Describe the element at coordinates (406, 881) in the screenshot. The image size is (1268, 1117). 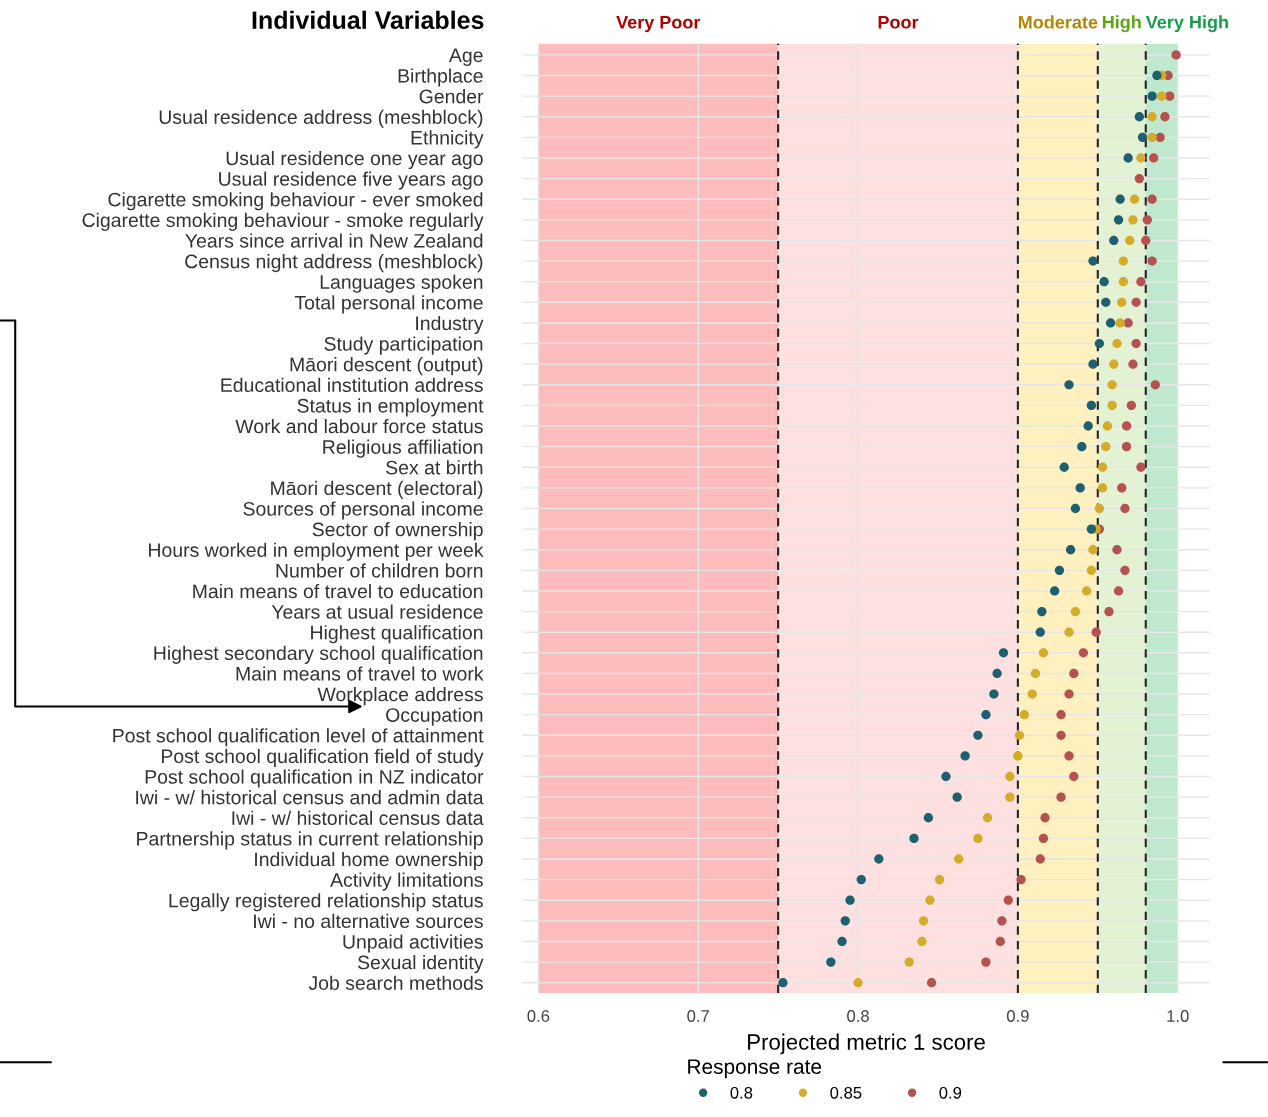
I see `y-tick-label: Activity limitations` at that location.